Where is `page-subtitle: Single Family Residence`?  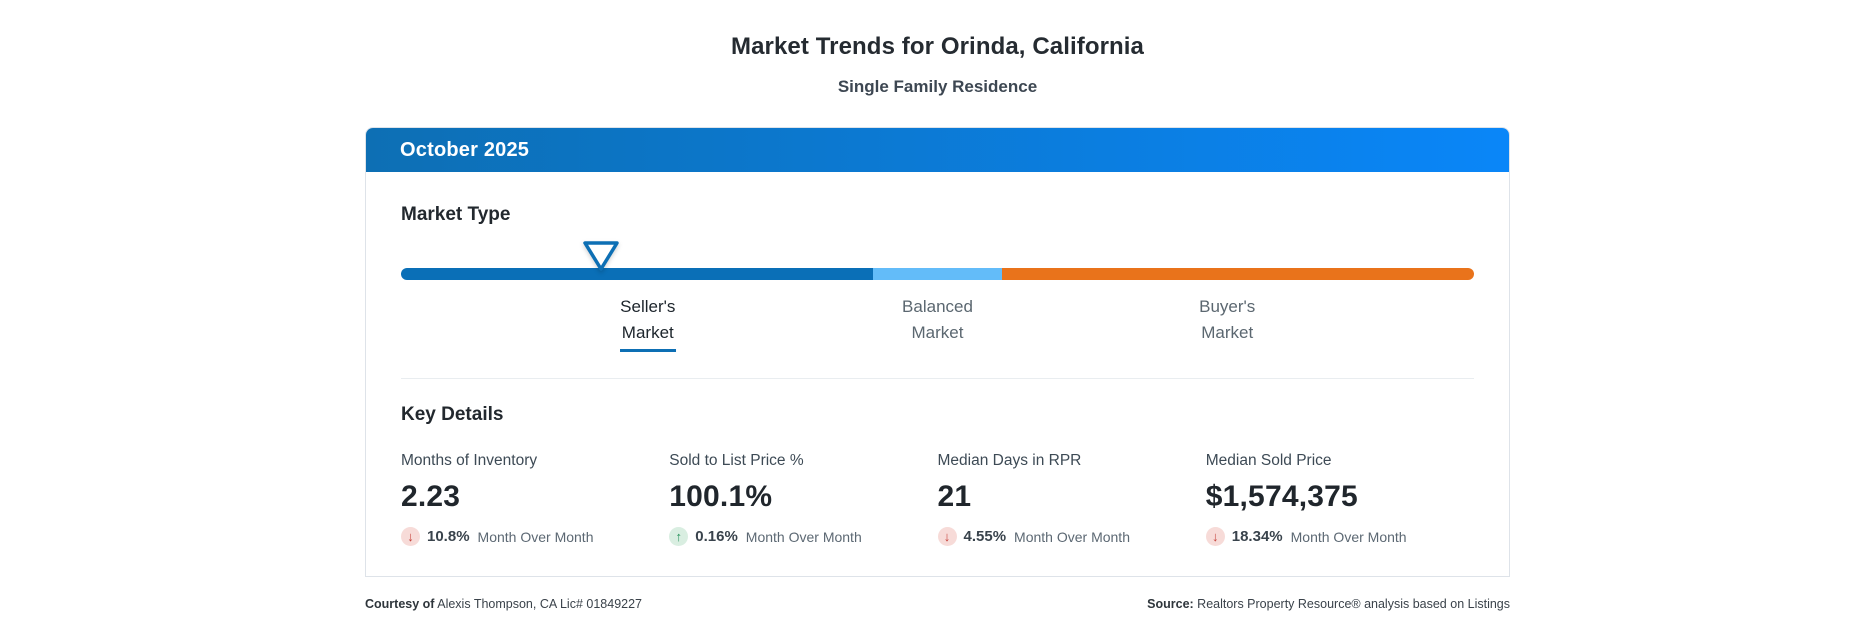
page-subtitle: Single Family Residence is located at coordinates (937, 86).